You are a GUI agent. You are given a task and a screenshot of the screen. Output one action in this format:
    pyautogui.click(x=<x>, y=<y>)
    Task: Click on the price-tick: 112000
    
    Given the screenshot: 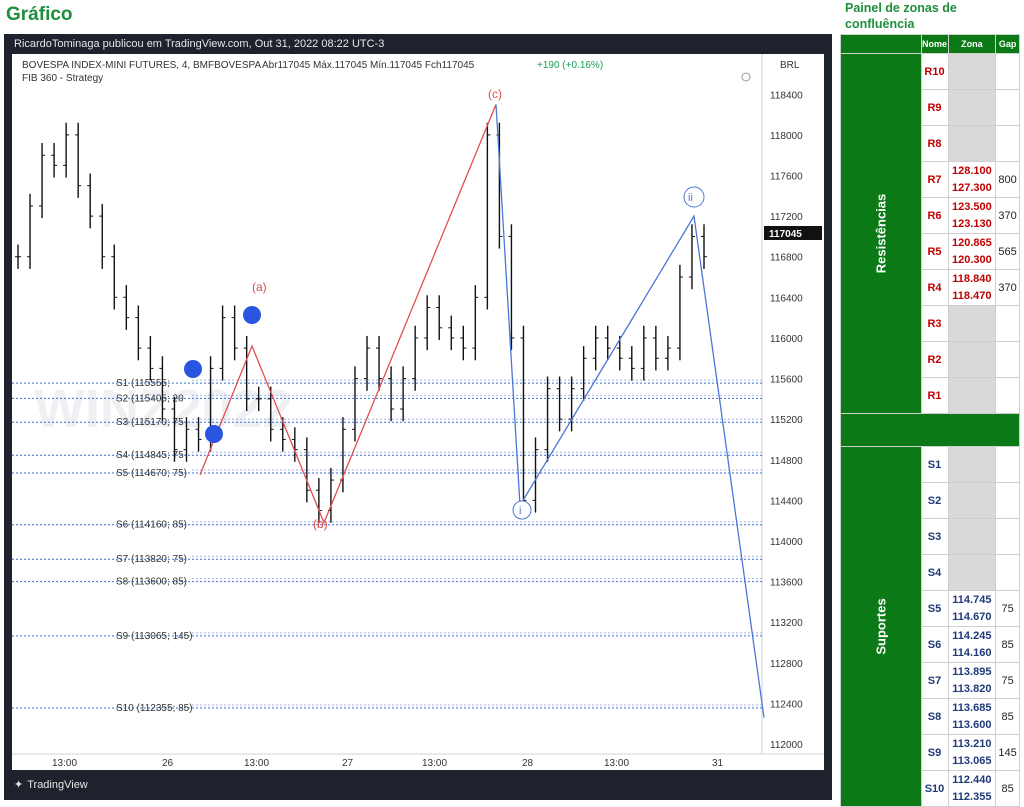 What is the action you would take?
    pyautogui.click(x=786, y=745)
    